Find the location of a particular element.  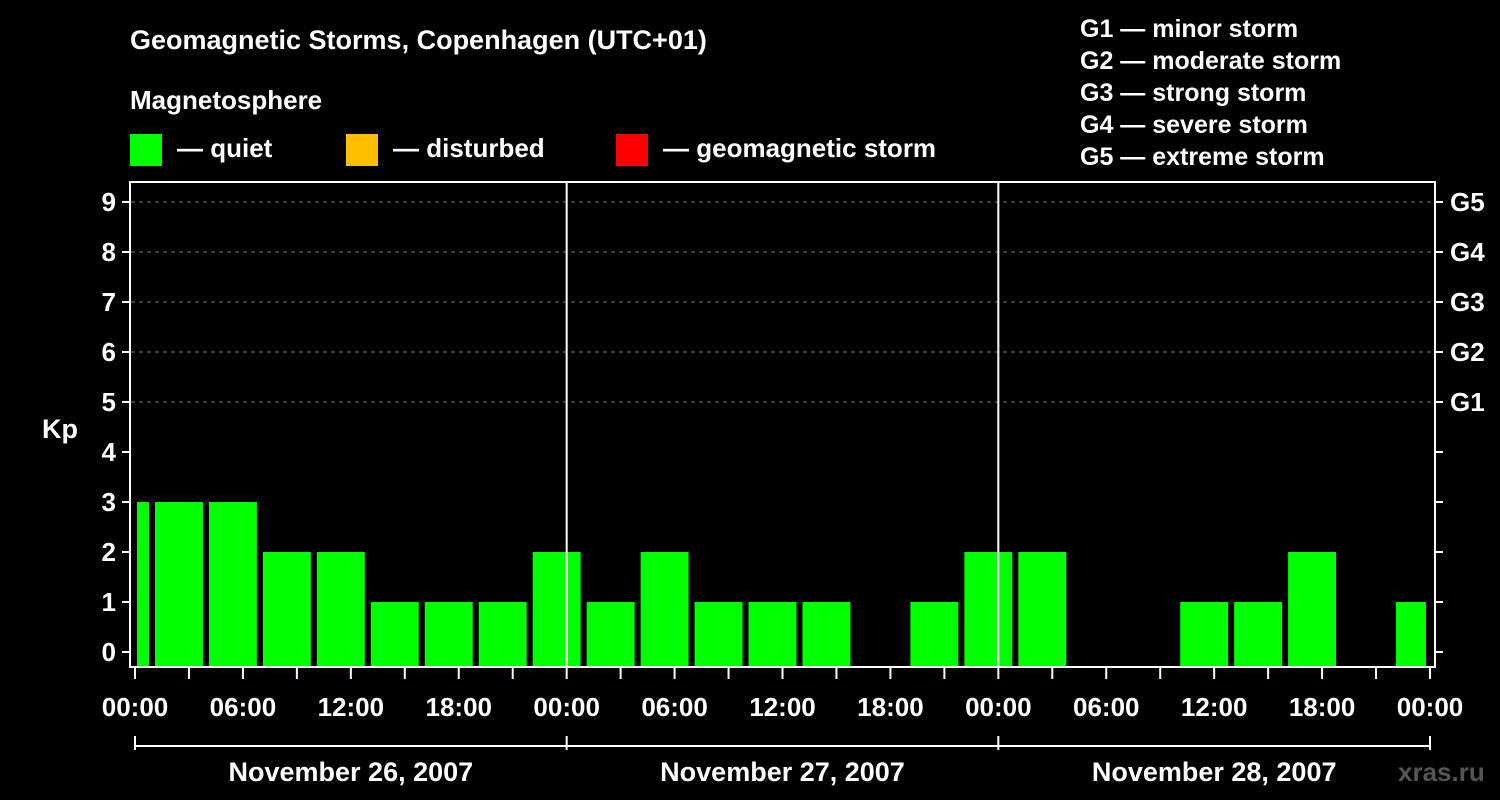

storm-scale-g3: G3 — strong storm is located at coordinates (1193, 93).